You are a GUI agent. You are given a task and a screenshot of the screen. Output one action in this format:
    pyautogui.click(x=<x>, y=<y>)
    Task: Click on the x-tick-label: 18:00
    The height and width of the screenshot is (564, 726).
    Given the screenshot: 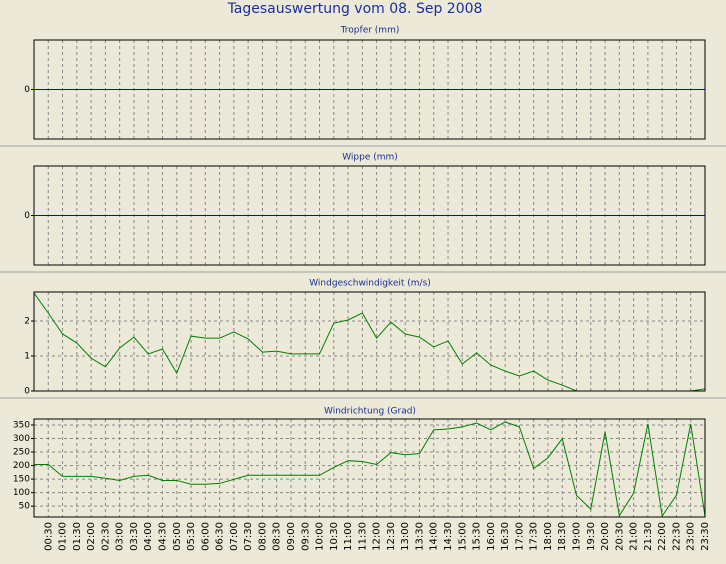 What is the action you would take?
    pyautogui.click(x=548, y=536)
    